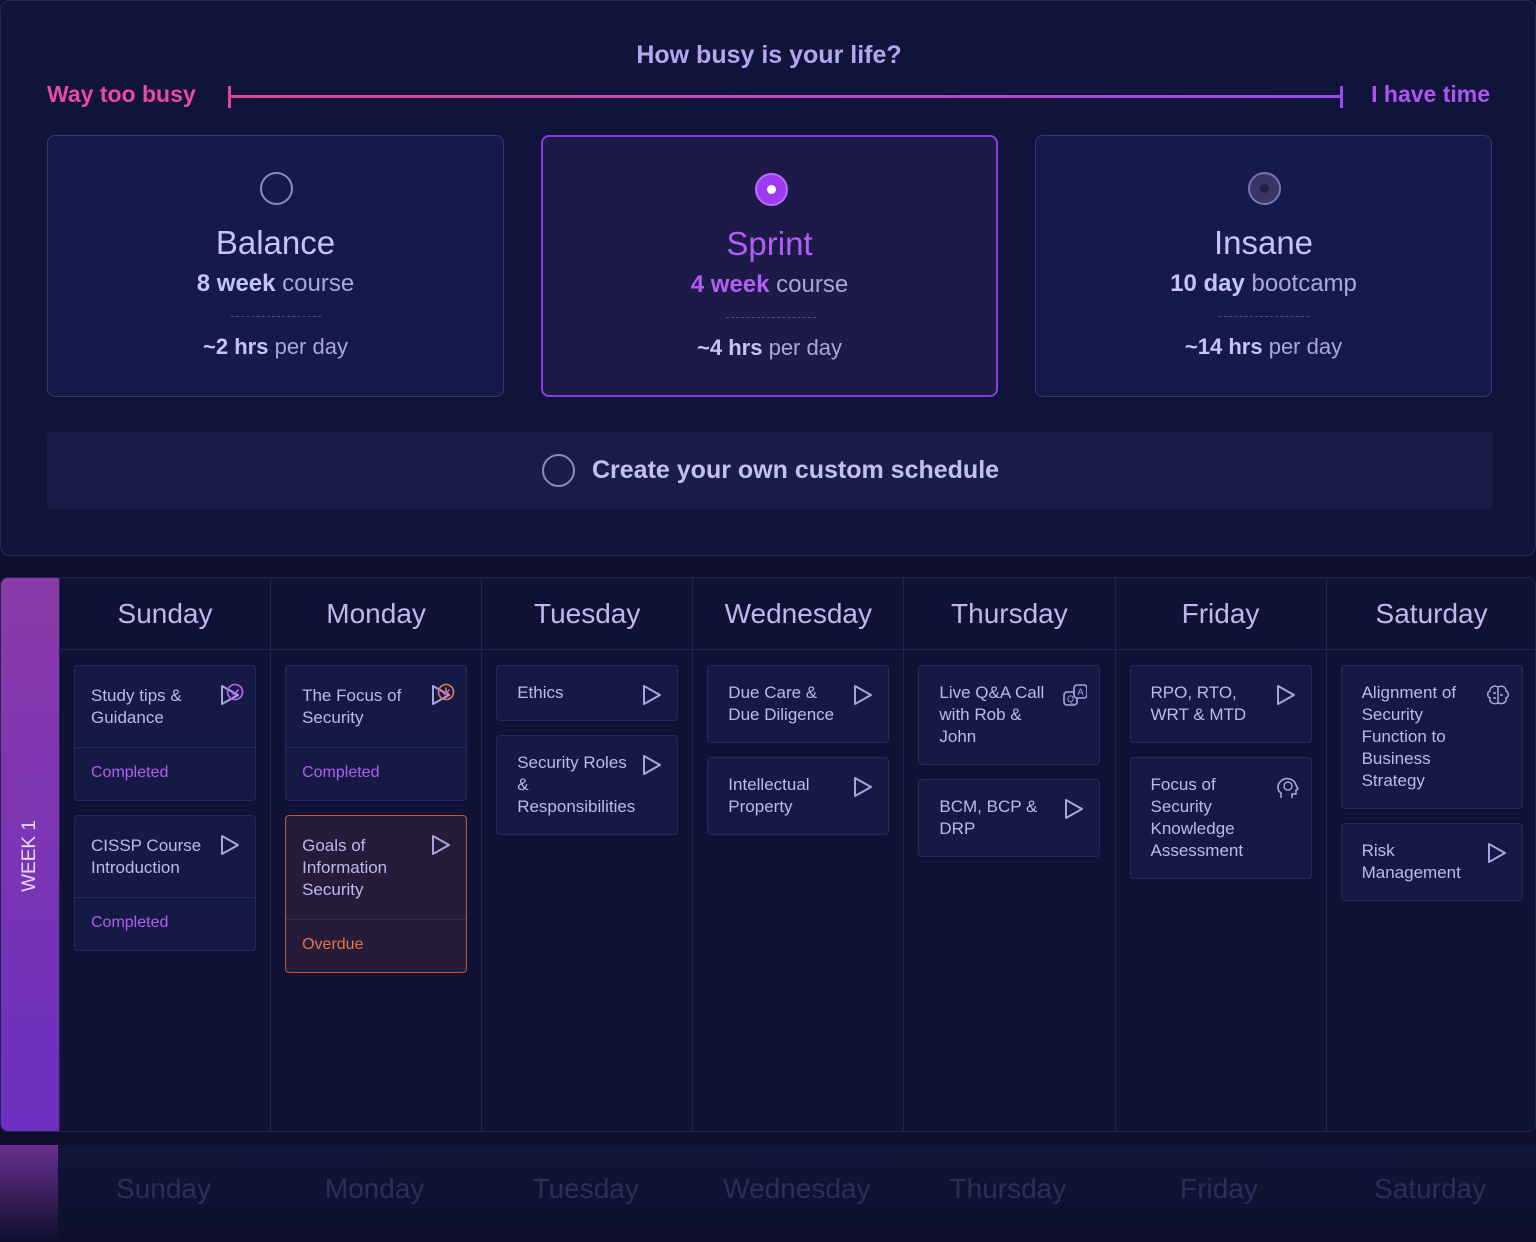  I want to click on qa-icon: AQ, so click(1075, 696).